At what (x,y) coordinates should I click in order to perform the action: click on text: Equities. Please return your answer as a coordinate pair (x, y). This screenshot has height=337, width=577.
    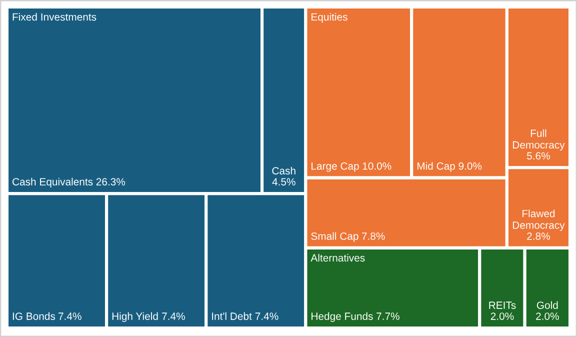
    Looking at the image, I should click on (330, 18).